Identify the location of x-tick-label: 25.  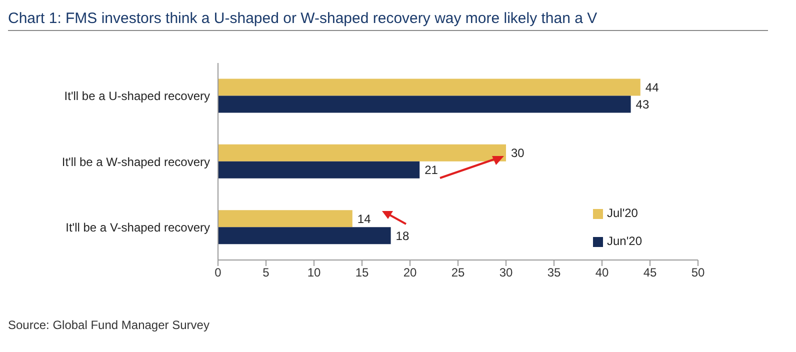
(458, 273).